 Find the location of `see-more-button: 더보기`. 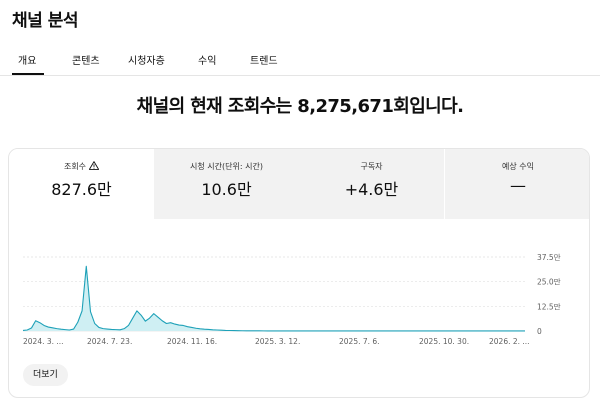

see-more-button: 더보기 is located at coordinates (45, 375).